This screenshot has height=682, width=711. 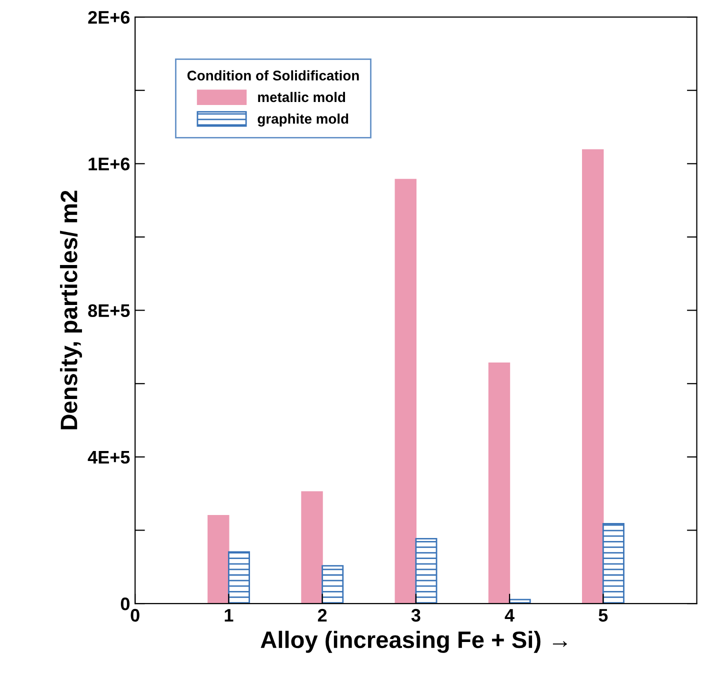 I want to click on x-axis-title: Alloy (increasing Fe + Si) →, so click(x=413, y=641).